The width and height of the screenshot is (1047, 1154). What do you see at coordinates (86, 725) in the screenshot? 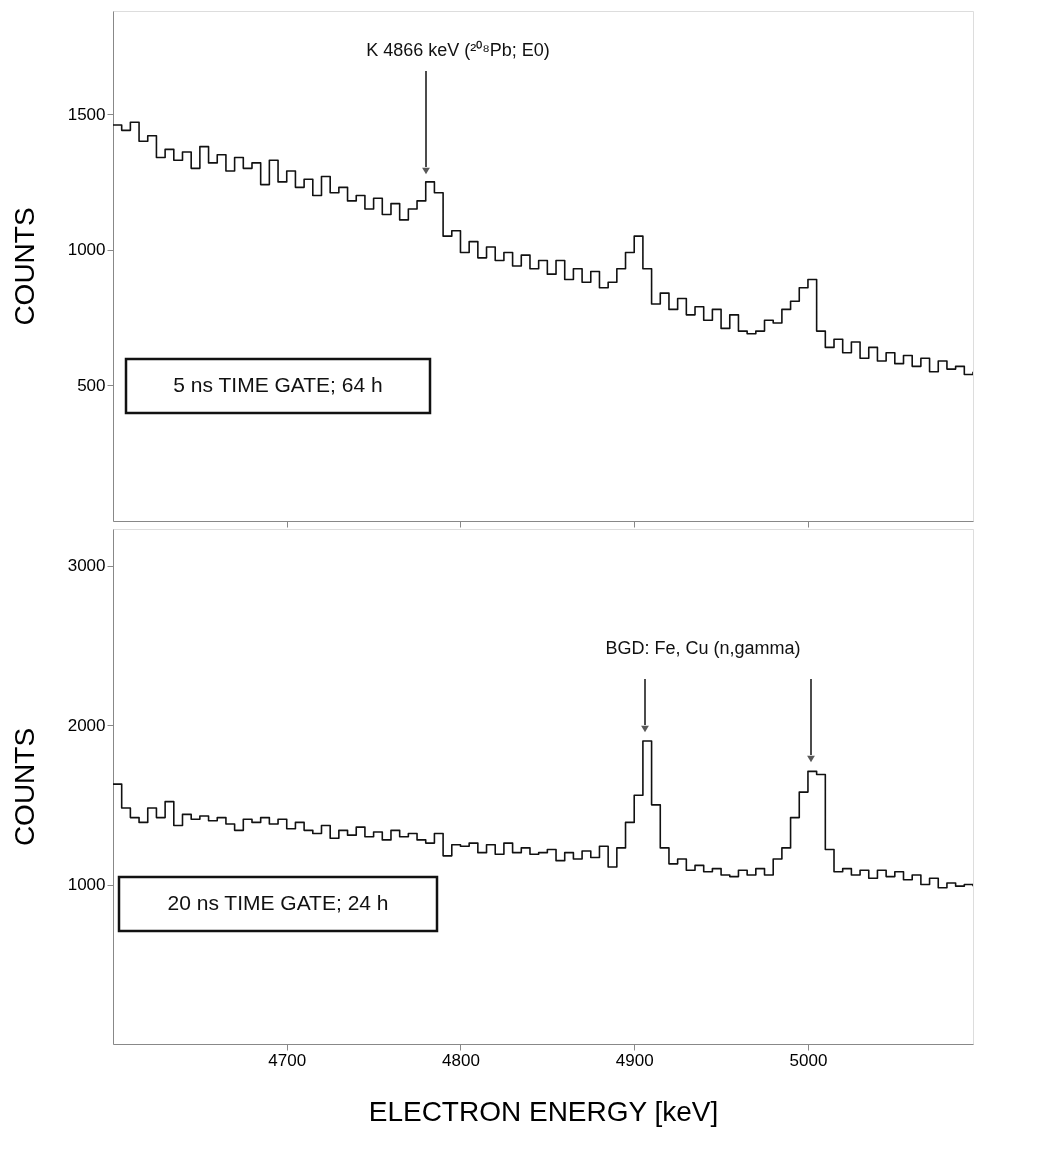
I see `y-tick-label: 2000` at bounding box center [86, 725].